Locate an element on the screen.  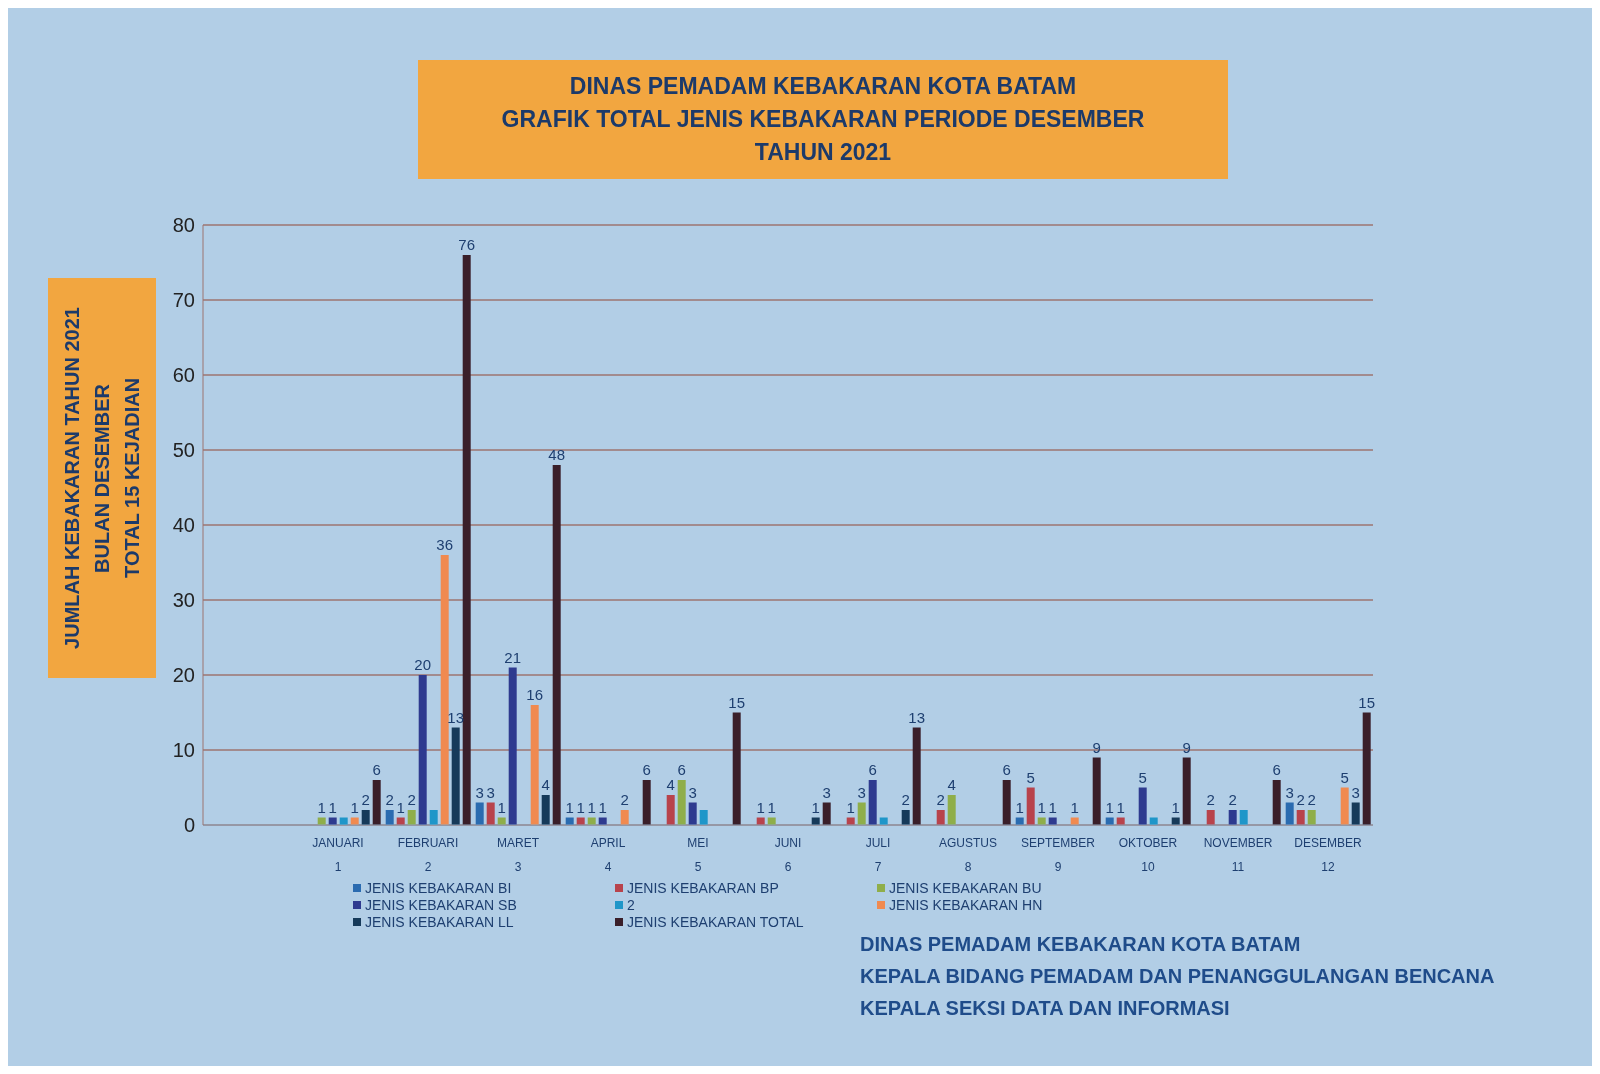
y-tick-label: 60 is located at coordinates (183, 375).